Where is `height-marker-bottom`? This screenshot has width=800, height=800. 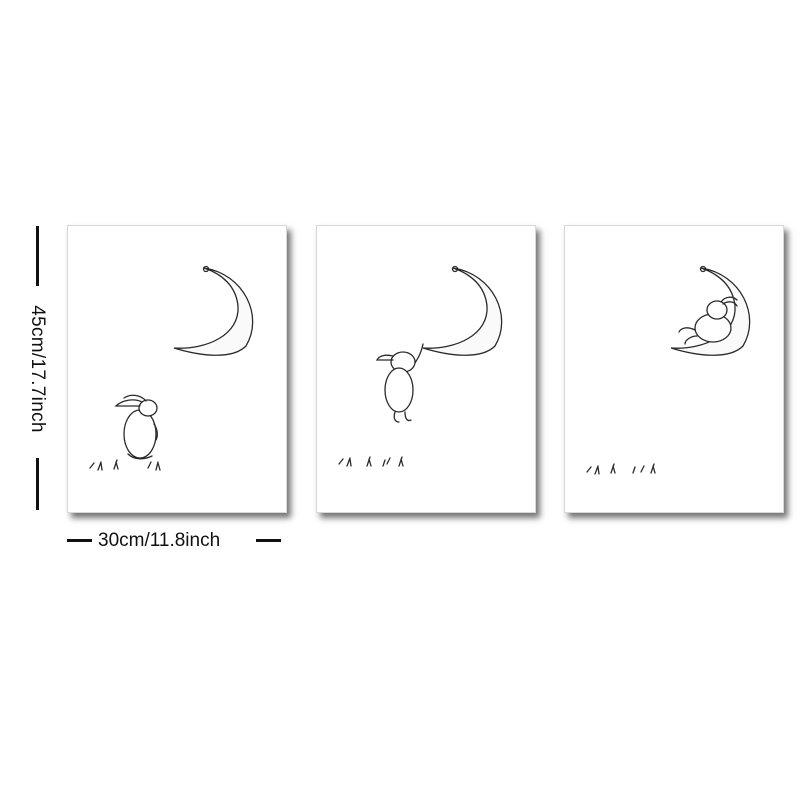 height-marker-bottom is located at coordinates (37, 484).